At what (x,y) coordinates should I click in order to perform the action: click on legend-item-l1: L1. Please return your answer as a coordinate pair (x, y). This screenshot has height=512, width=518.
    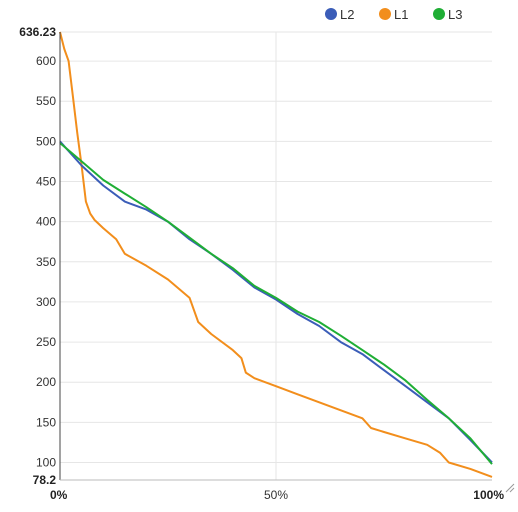
    Looking at the image, I should click on (393, 14).